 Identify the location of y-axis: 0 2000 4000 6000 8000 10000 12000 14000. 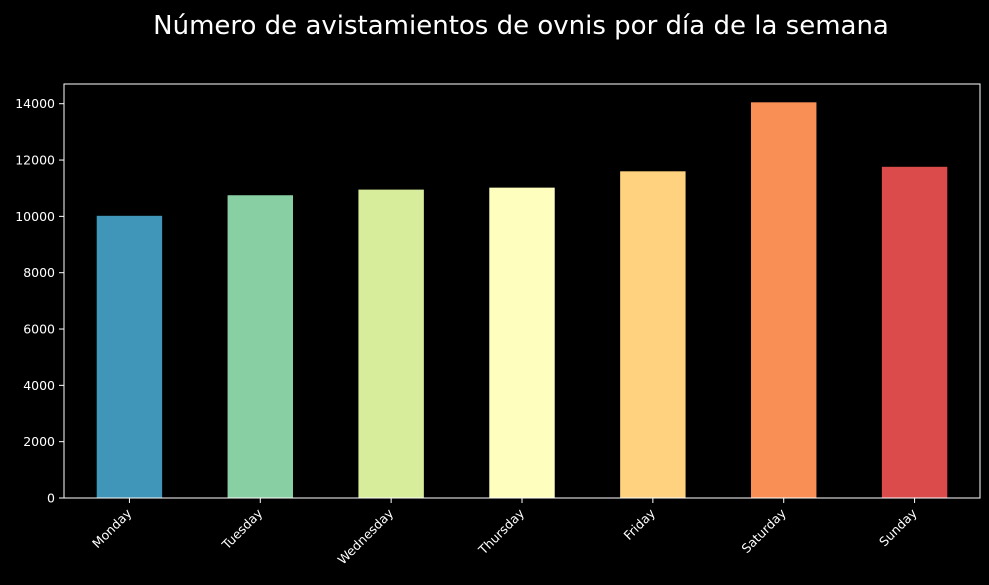
(39, 301).